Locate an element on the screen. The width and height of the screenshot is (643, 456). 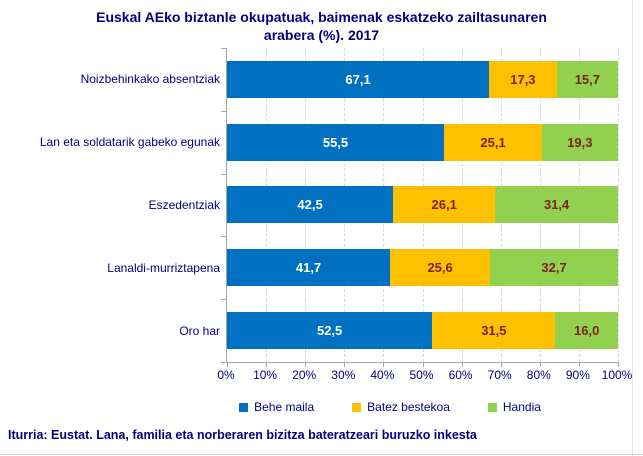
x-axis-tick-label: 50% is located at coordinates (421, 375).